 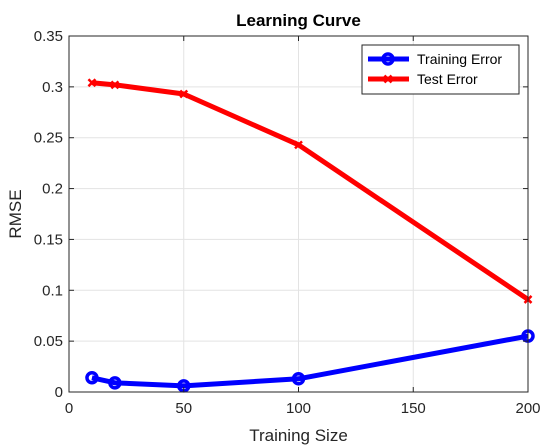 I want to click on x-tick-label: 150, so click(x=413, y=408).